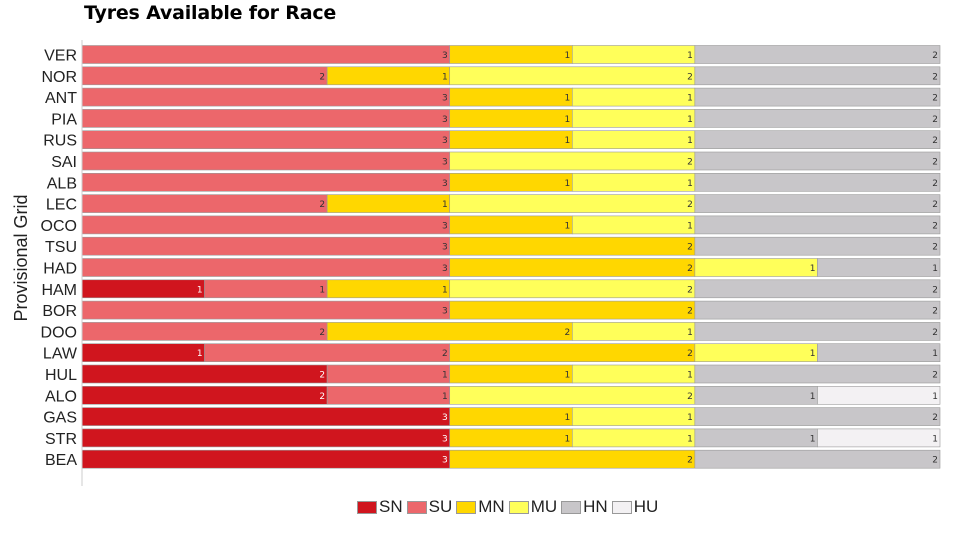  Describe the element at coordinates (266, 246) in the screenshot. I see `bar-tsu-su` at that location.